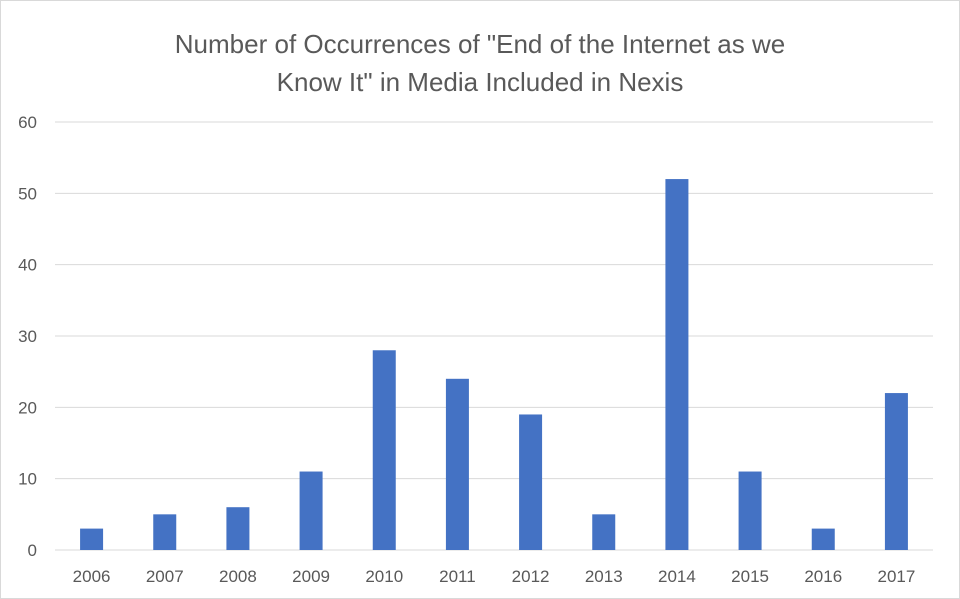 The image size is (960, 599). I want to click on bar-2008, so click(238, 528).